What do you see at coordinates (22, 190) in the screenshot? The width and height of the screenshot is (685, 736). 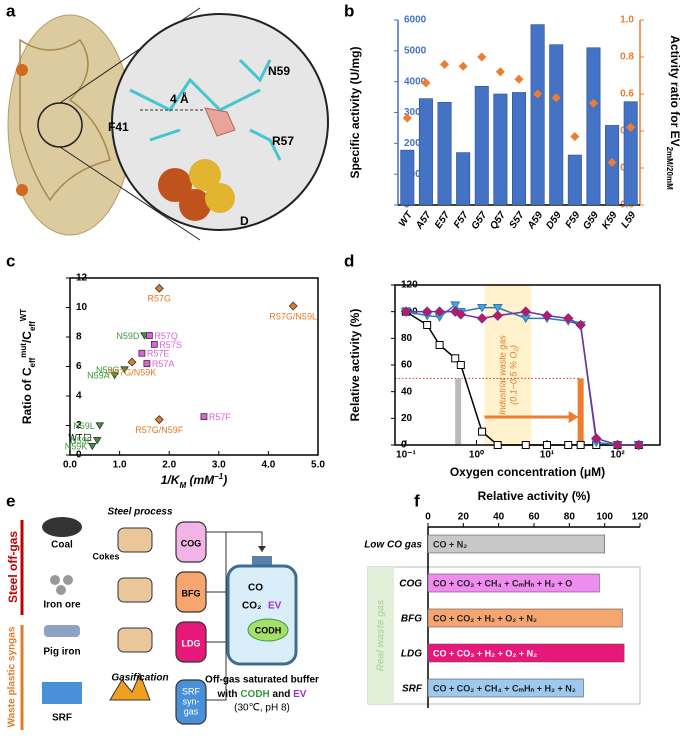 I see `cluster` at bounding box center [22, 190].